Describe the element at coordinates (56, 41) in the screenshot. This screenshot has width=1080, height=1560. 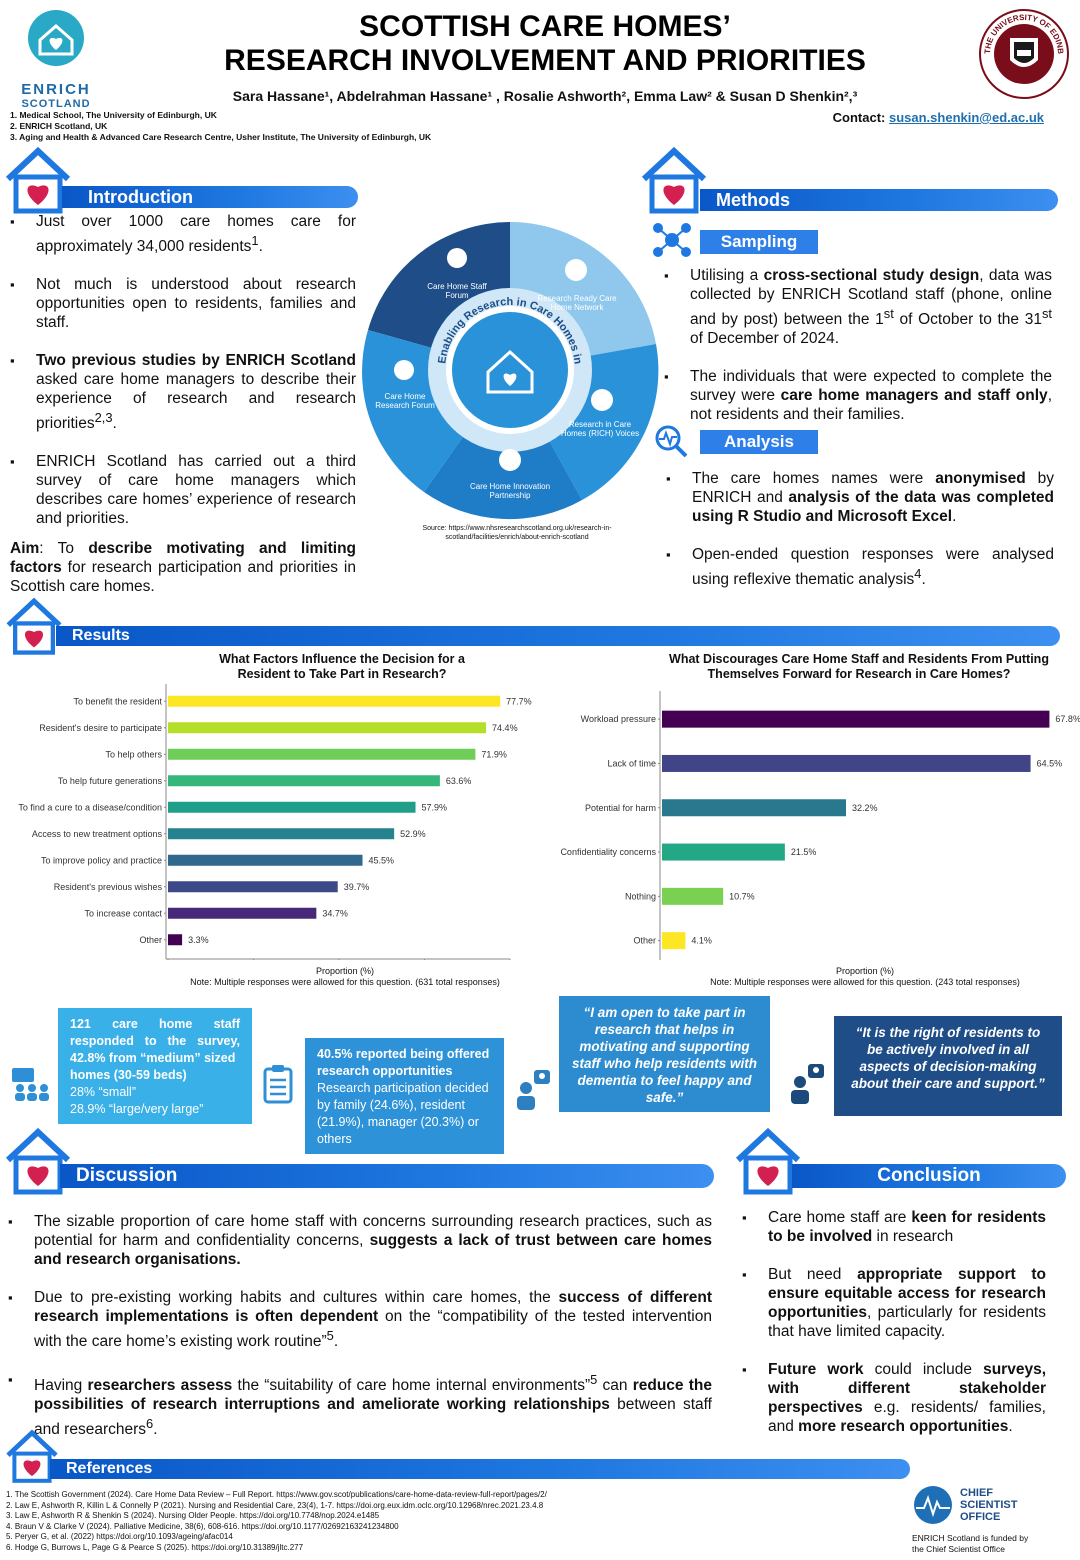
I see `enrich-heart-house-icon` at that location.